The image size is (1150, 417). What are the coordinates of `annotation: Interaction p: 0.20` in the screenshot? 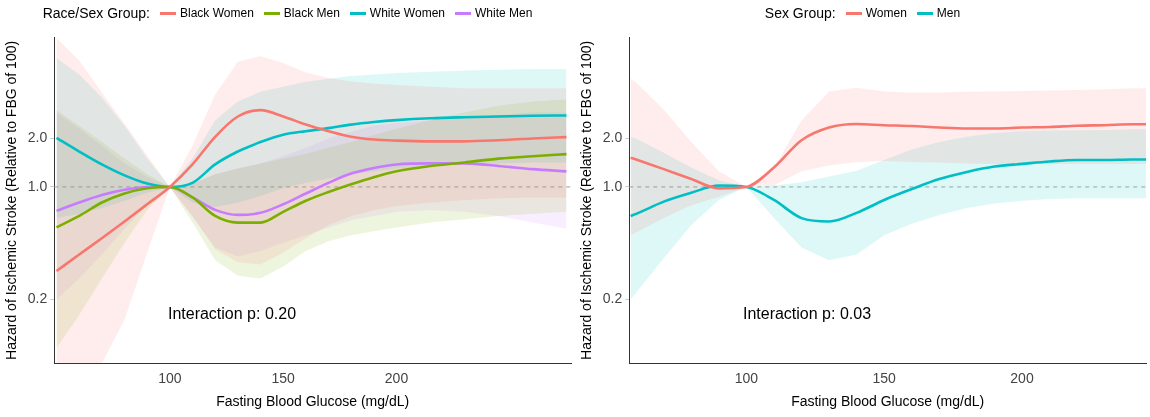 It's located at (232, 313).